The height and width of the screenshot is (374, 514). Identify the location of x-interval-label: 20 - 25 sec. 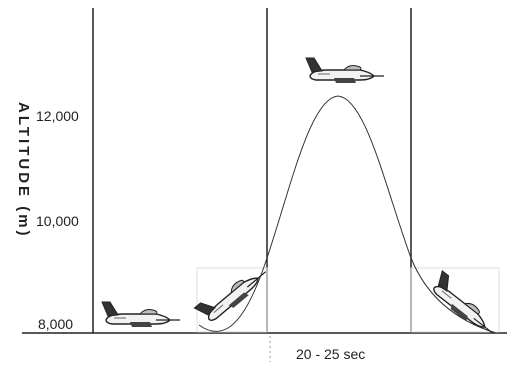
(331, 354).